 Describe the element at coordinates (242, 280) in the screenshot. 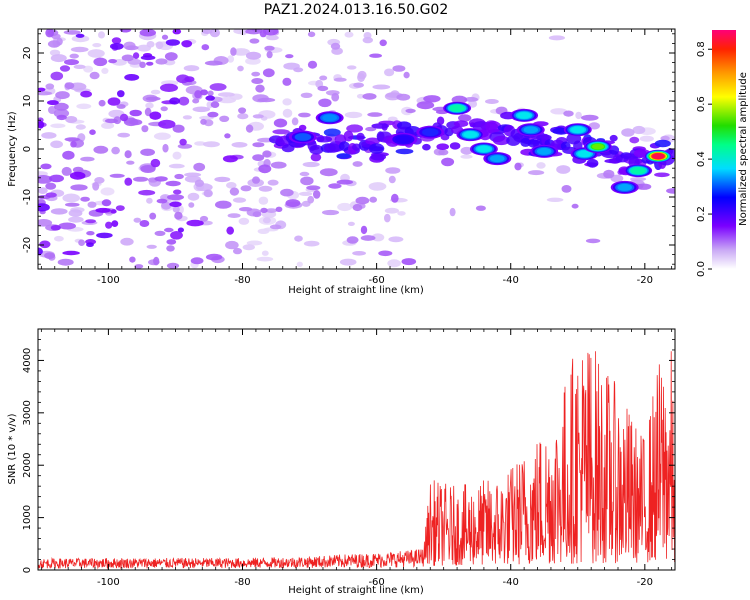

I see `x-tick-label: -80` at that location.